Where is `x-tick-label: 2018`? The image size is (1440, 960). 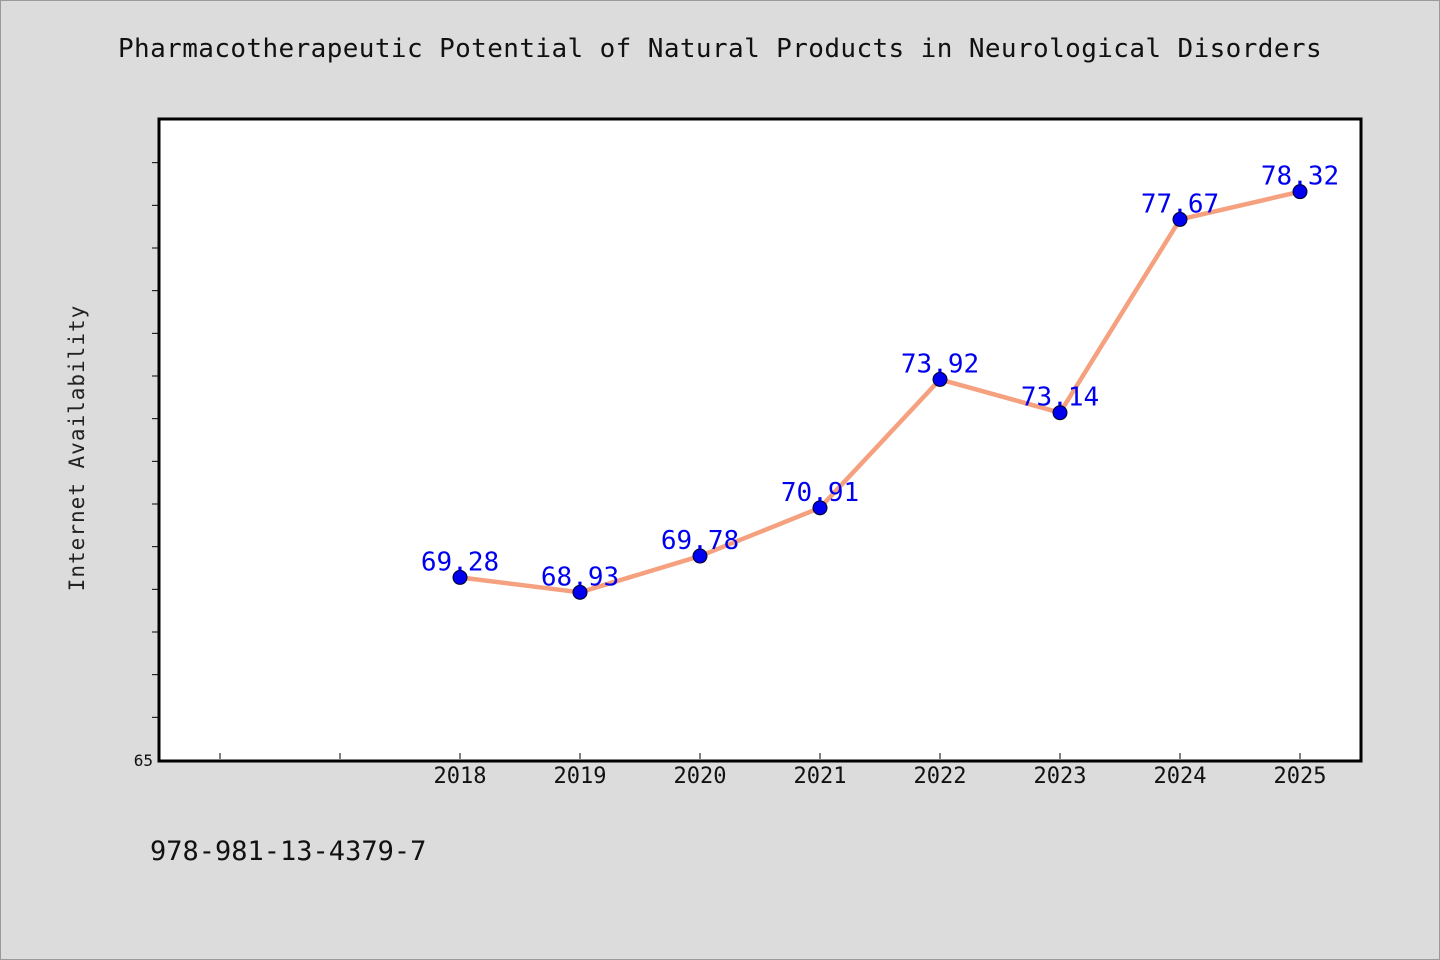
x-tick-label: 2018 is located at coordinates (460, 776).